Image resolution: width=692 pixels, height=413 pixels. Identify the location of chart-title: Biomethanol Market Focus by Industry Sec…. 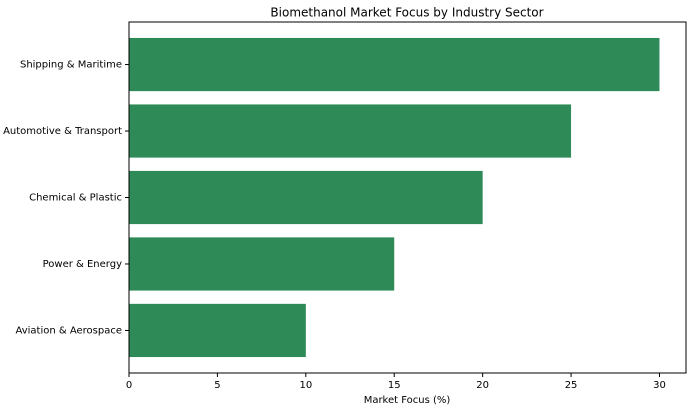
(406, 13).